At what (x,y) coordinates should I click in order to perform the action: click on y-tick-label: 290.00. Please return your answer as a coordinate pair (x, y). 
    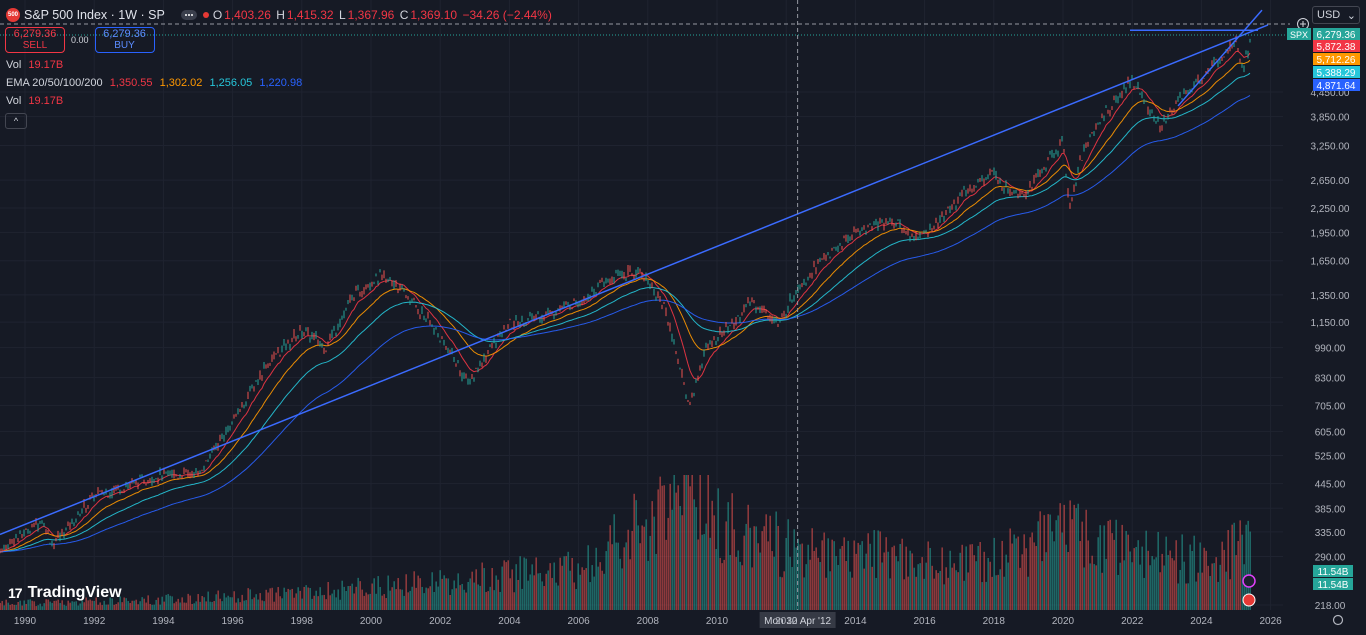
    Looking at the image, I should click on (1330, 557).